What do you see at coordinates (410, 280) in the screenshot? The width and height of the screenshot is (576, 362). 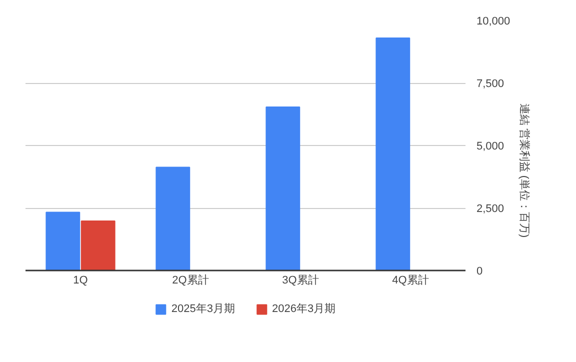 I see `x-tick-label: 4Q累計` at bounding box center [410, 280].